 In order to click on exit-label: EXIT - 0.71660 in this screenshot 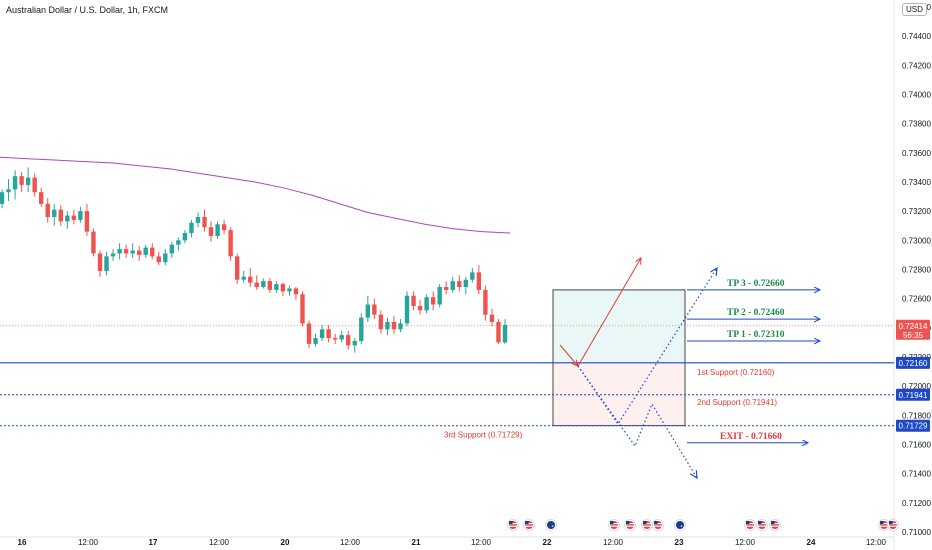, I will do `click(751, 437)`.